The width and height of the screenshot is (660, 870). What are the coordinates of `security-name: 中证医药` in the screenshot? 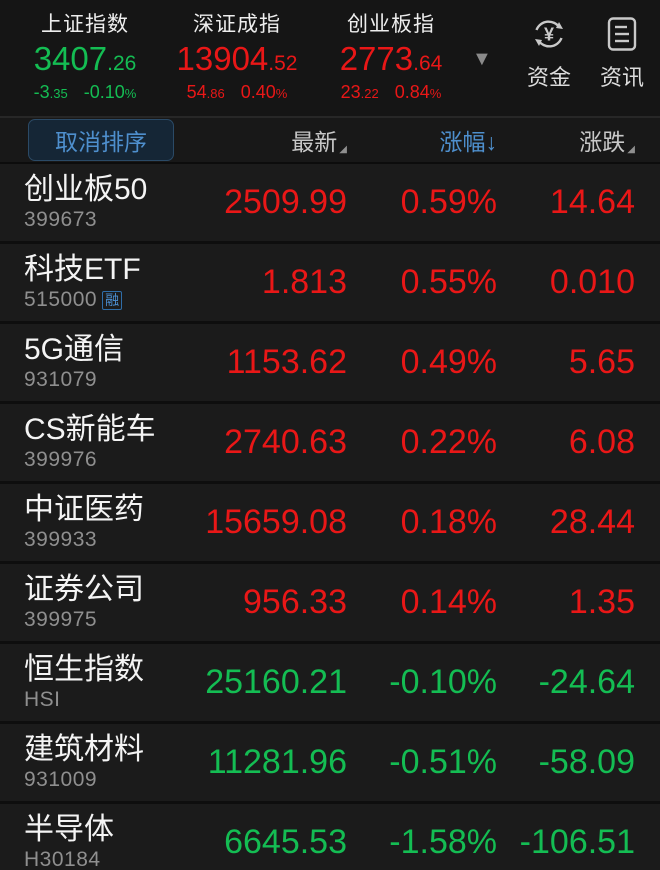 It's located at (84, 509).